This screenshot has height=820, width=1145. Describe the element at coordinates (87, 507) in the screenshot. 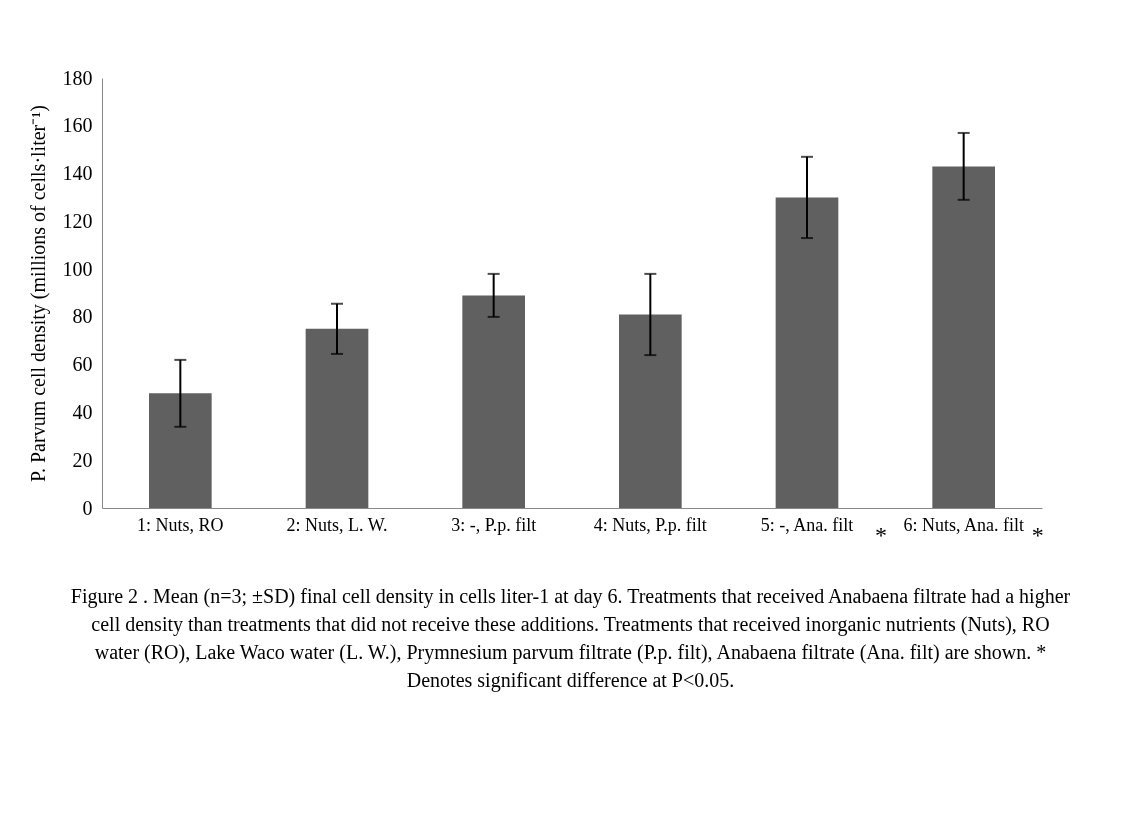

I see `y-tick-label: 0` at that location.